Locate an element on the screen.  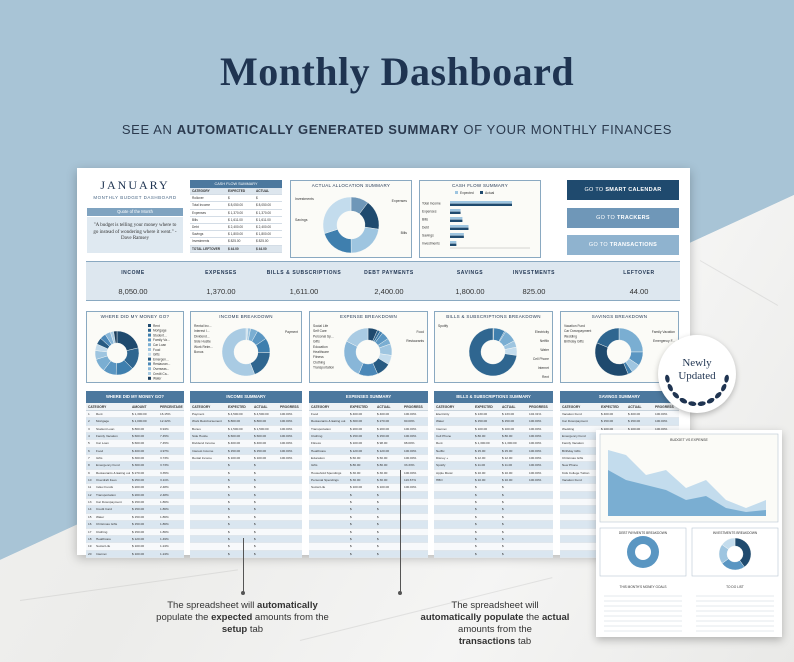
bills-cell: $ 100.00 is located at coordinates (481, 428).